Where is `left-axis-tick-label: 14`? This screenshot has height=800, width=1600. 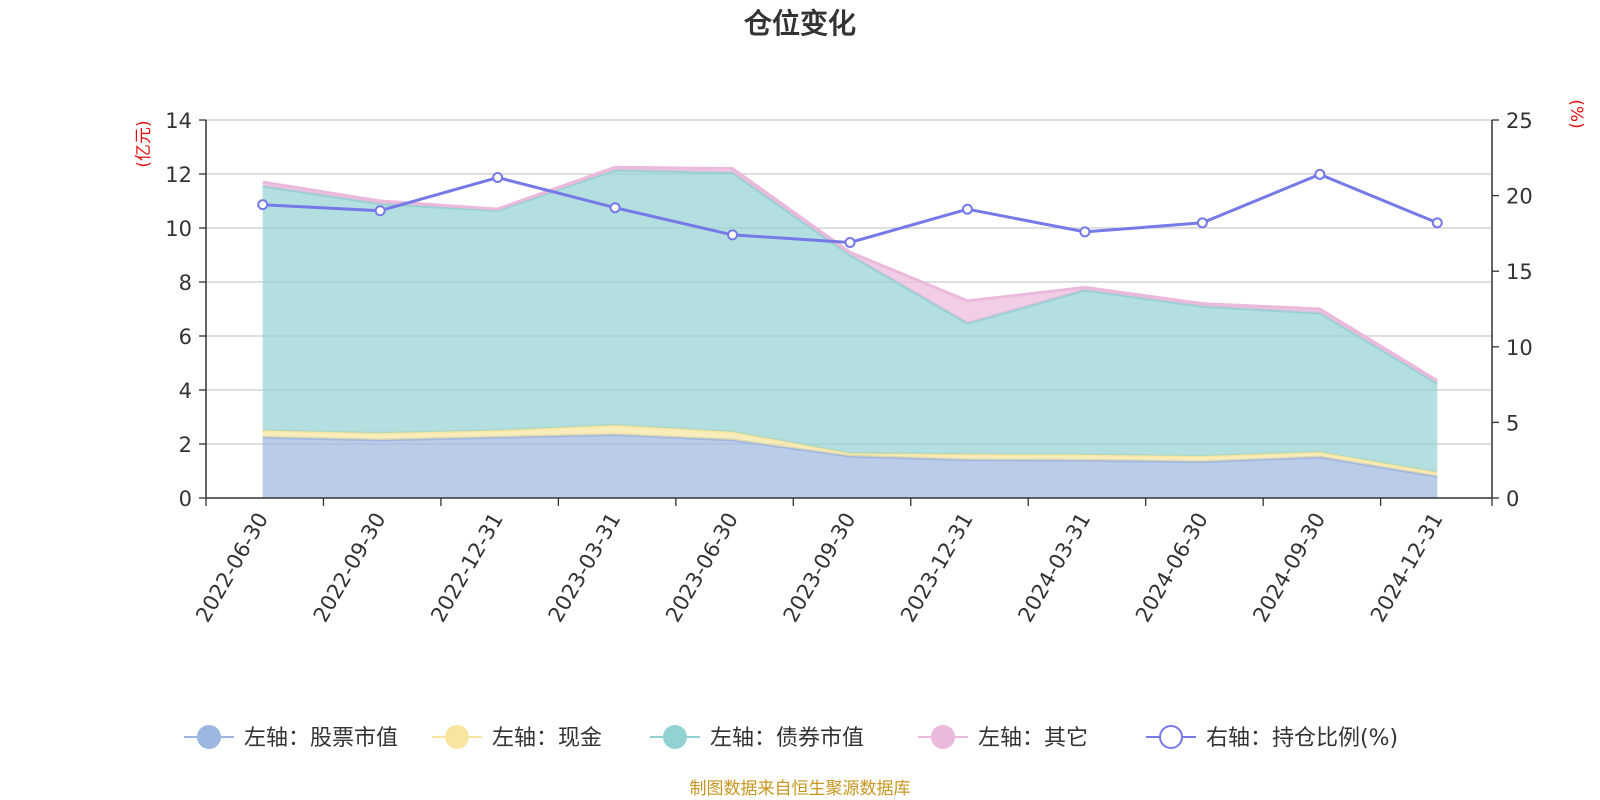
left-axis-tick-label: 14 is located at coordinates (178, 121).